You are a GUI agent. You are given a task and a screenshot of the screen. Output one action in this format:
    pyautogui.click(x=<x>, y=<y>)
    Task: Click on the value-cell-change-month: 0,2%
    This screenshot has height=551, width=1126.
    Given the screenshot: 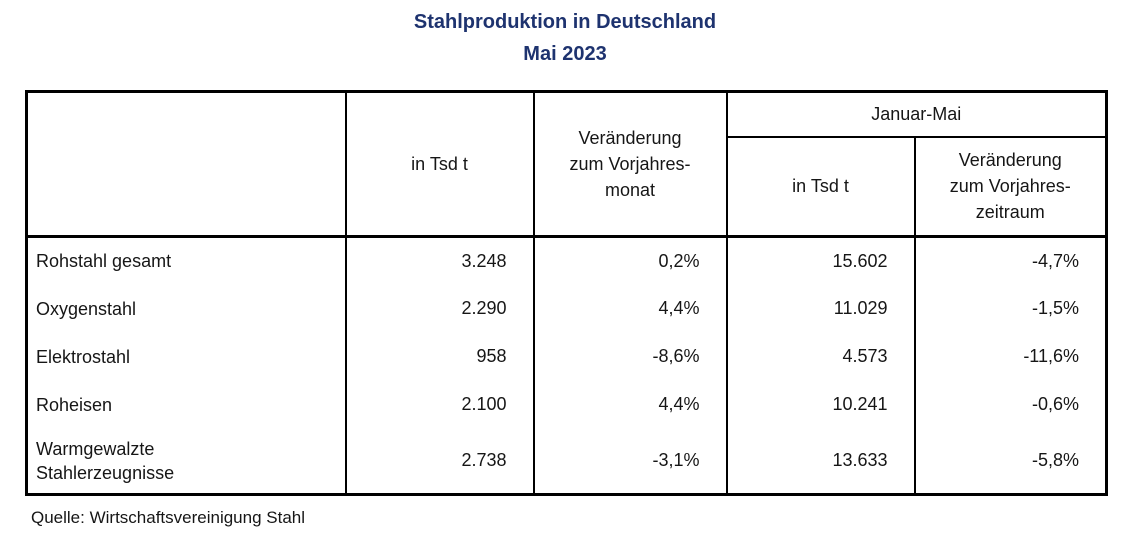 What is the action you would take?
    pyautogui.click(x=629, y=260)
    